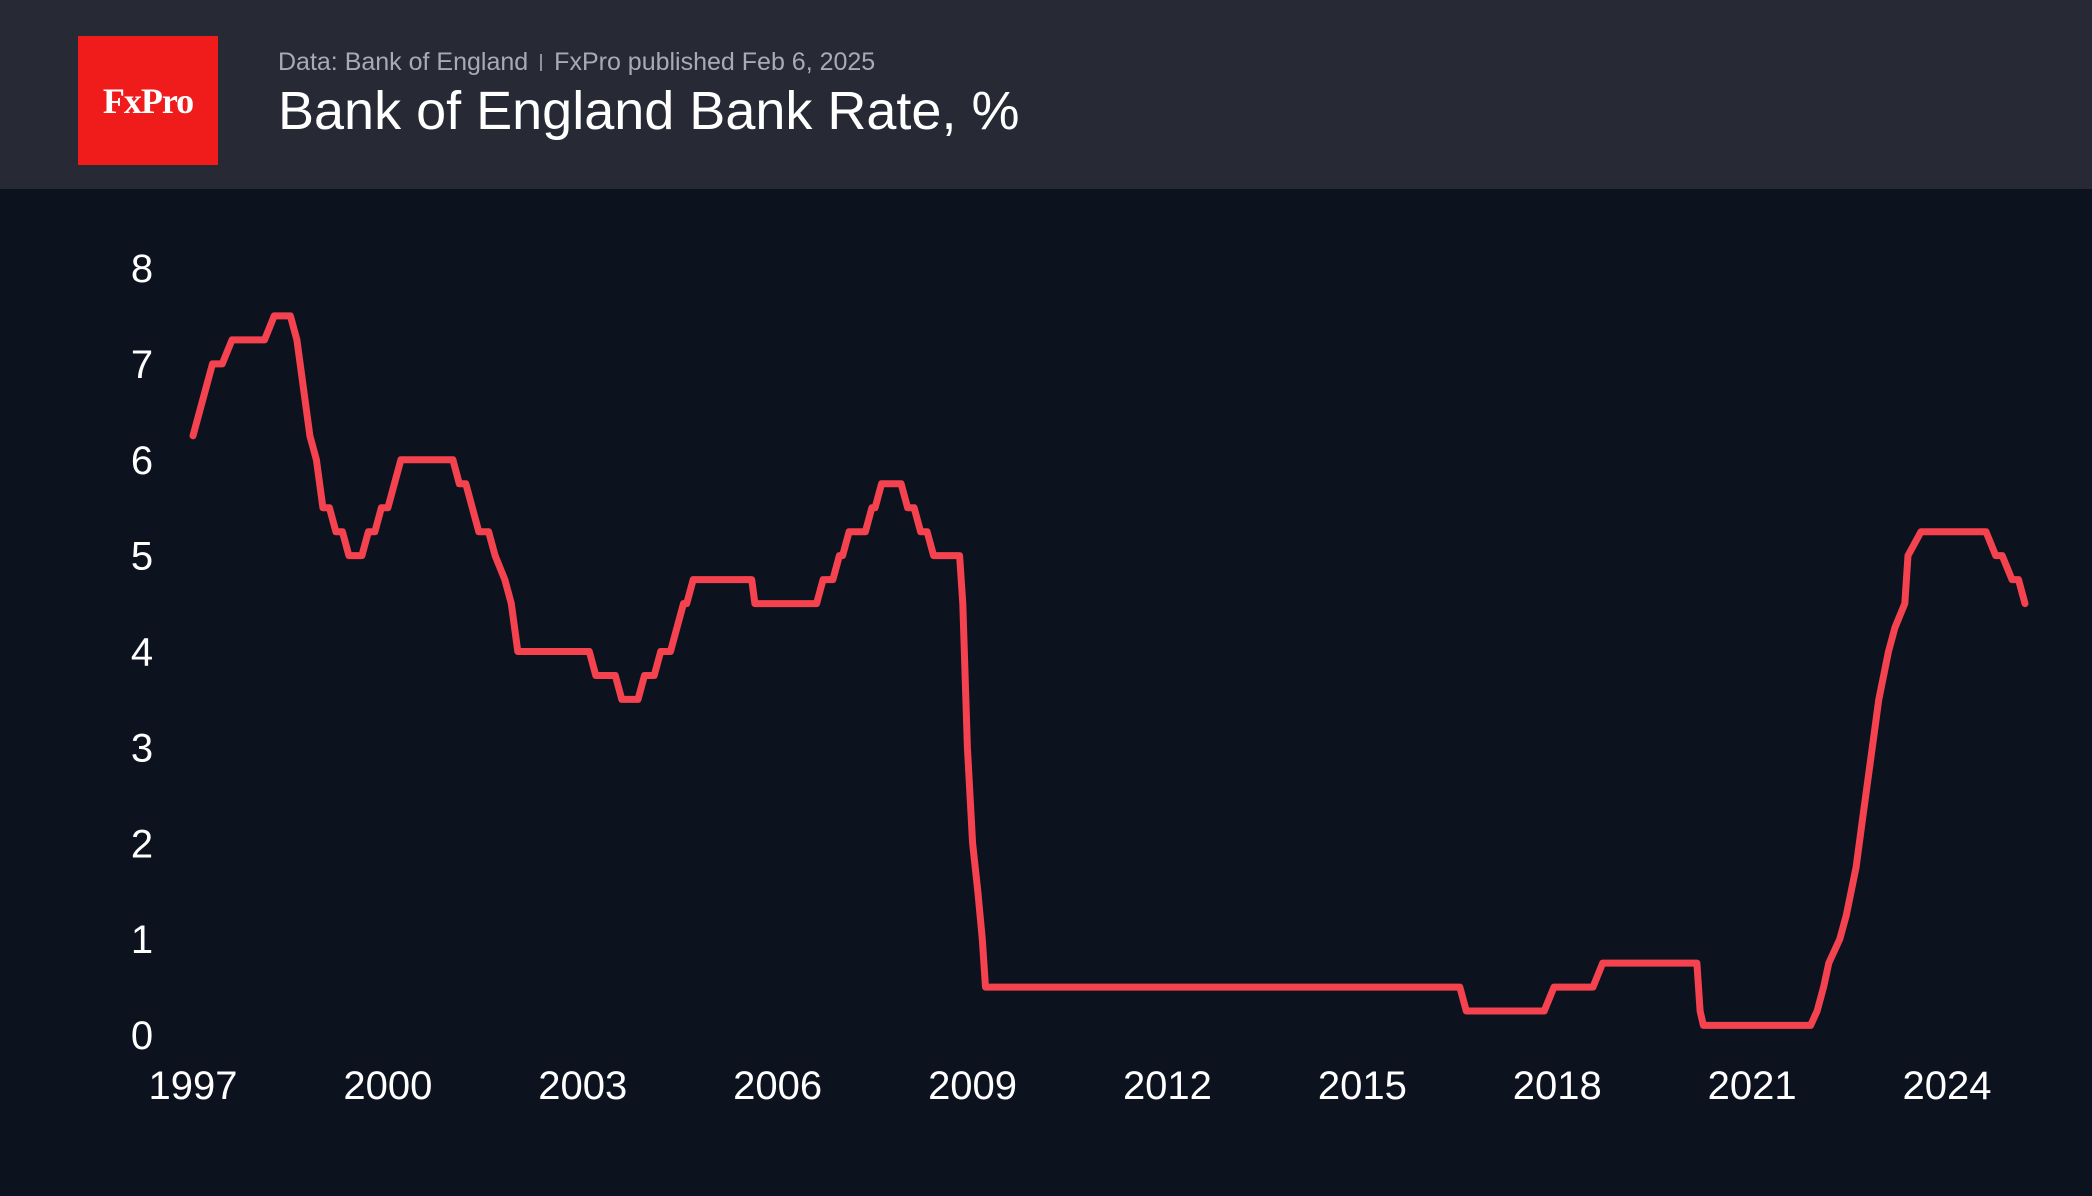 The image size is (2092, 1196). I want to click on y-tick-label: 3, so click(142, 748).